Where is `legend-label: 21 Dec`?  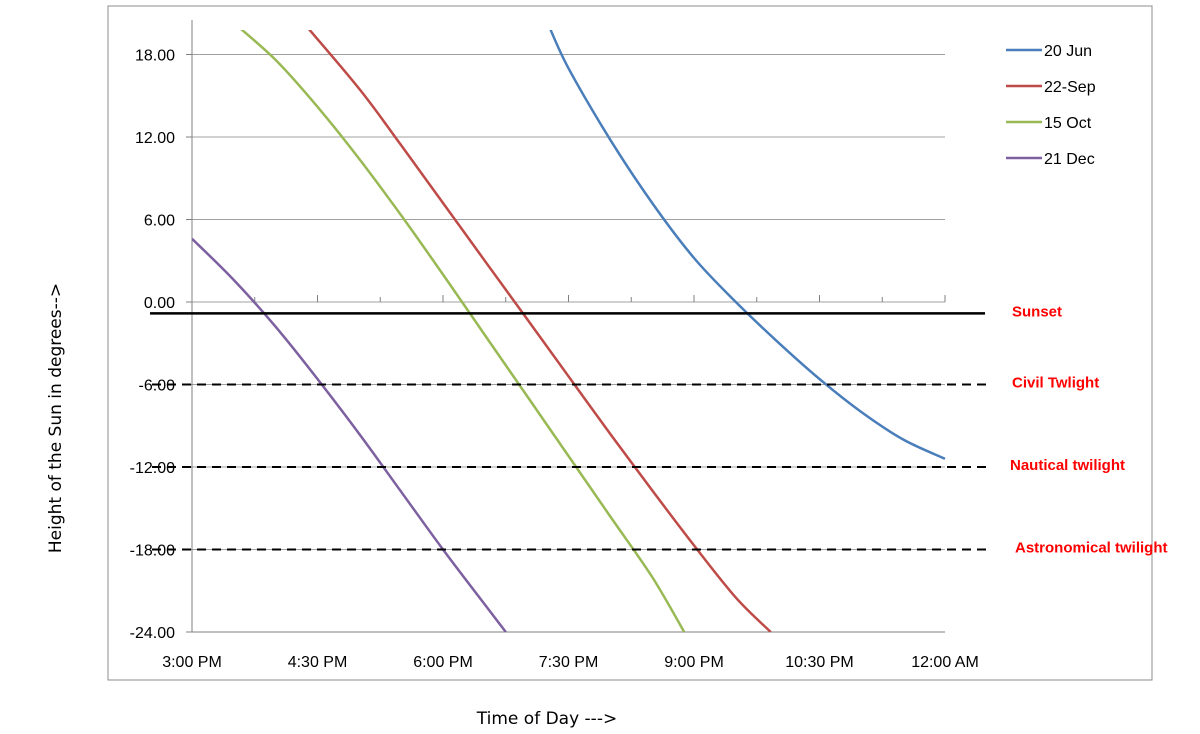 legend-label: 21 Dec is located at coordinates (1069, 159).